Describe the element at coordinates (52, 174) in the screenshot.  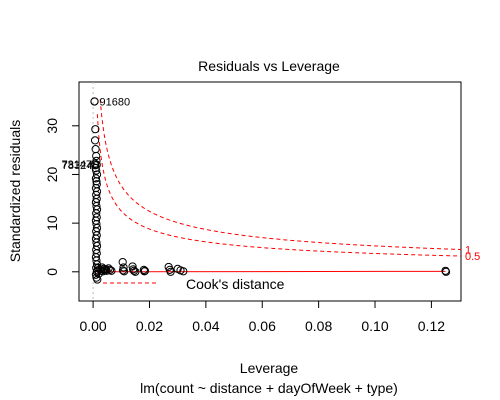
I see `y-tick-label: 20` at that location.